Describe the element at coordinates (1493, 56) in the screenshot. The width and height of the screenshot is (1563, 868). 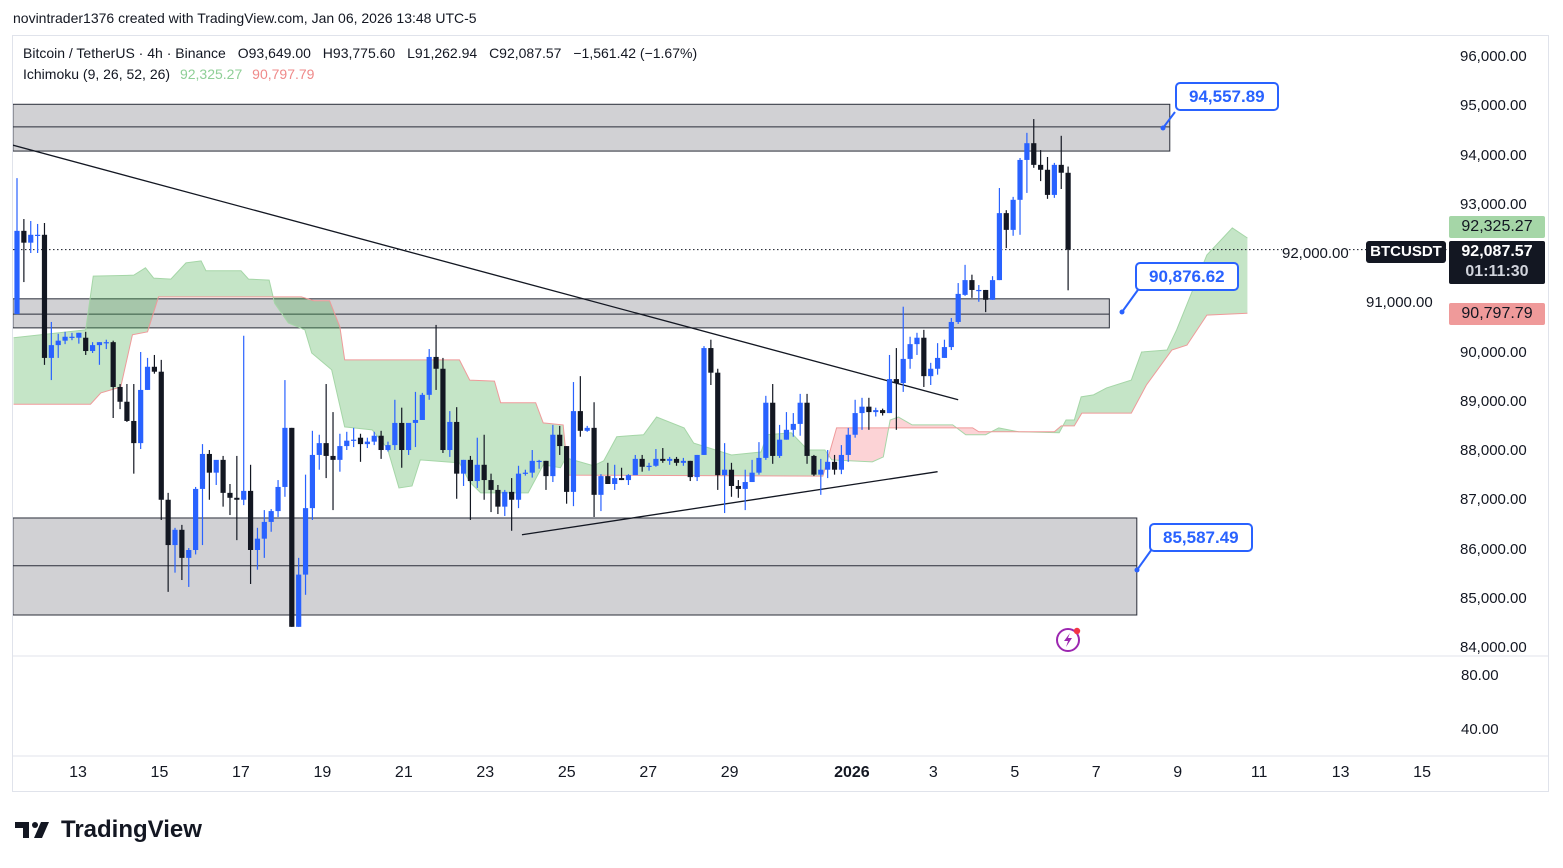
I see `price-axis-label: 96,000.00` at that location.